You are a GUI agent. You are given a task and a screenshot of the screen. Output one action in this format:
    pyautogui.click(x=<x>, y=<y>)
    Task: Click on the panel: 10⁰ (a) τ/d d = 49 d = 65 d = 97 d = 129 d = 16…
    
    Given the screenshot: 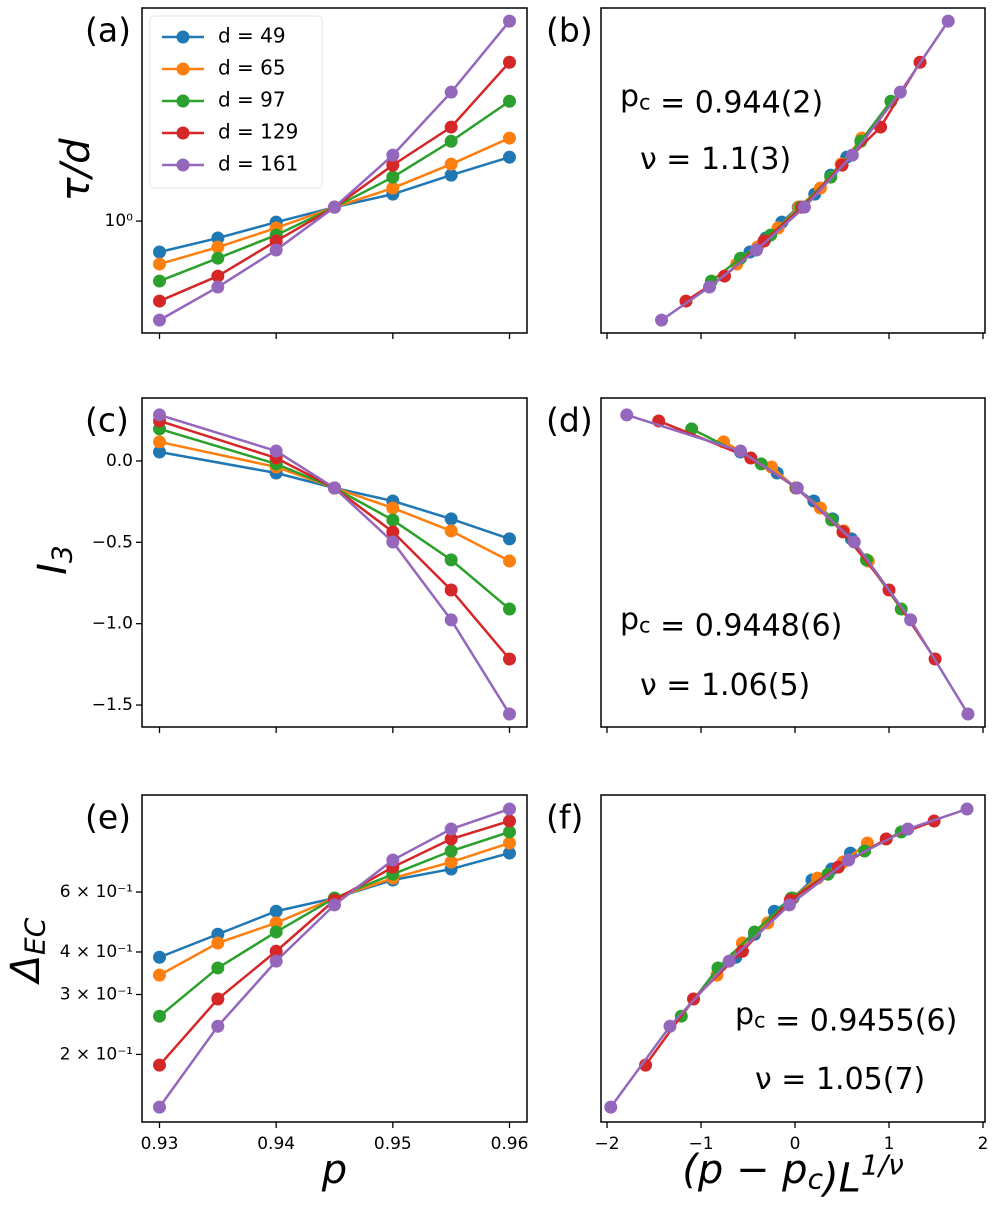 What is the action you would take?
    pyautogui.click(x=290, y=173)
    